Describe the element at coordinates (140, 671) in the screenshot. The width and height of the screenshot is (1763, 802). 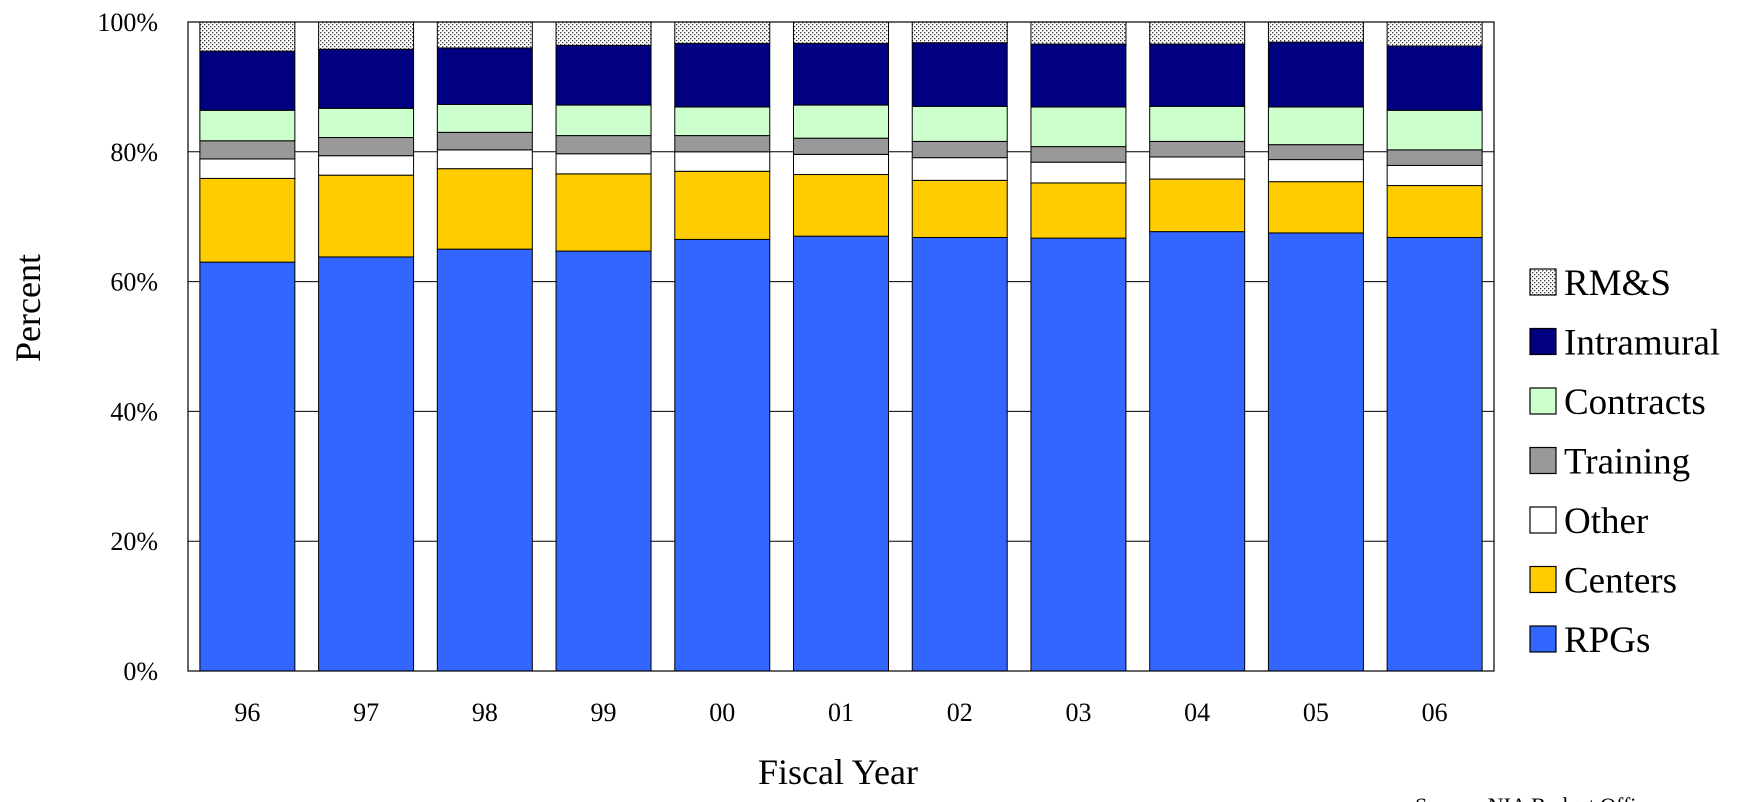
I see `y-tick-label: 0%` at that location.